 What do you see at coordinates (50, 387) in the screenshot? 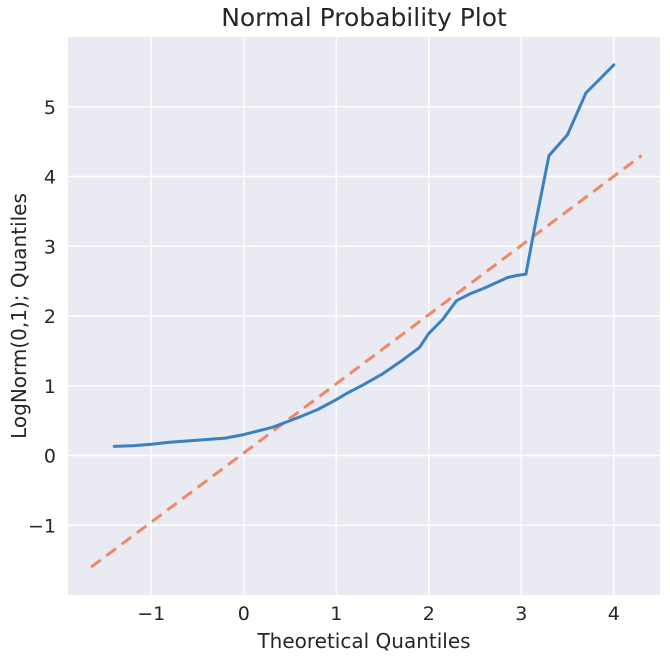
I see `y-tick-label: 1` at bounding box center [50, 387].